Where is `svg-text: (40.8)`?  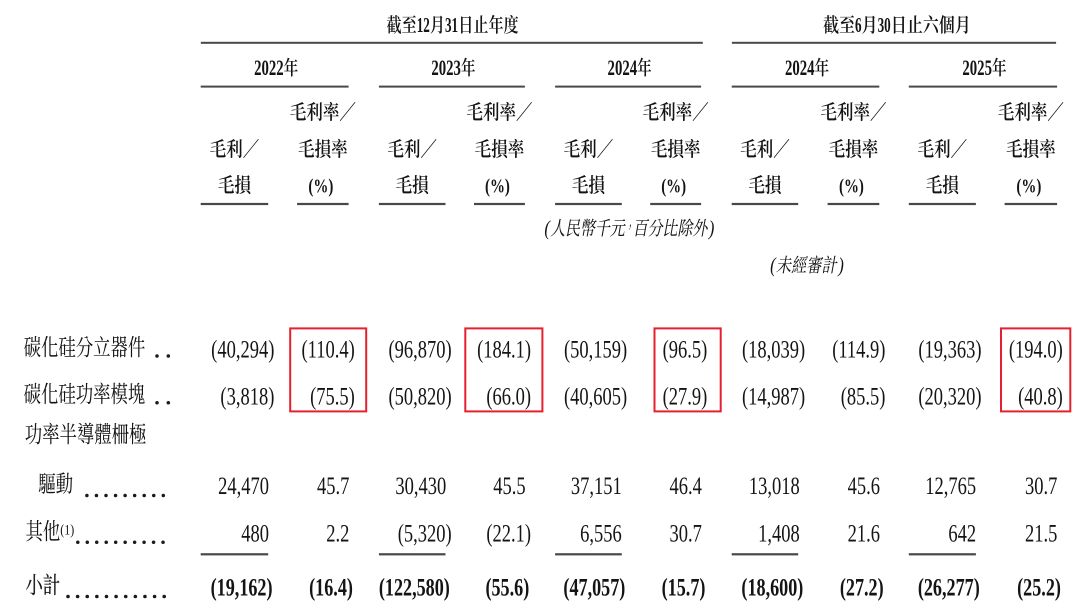
svg-text: (40.8) is located at coordinates (1040, 396).